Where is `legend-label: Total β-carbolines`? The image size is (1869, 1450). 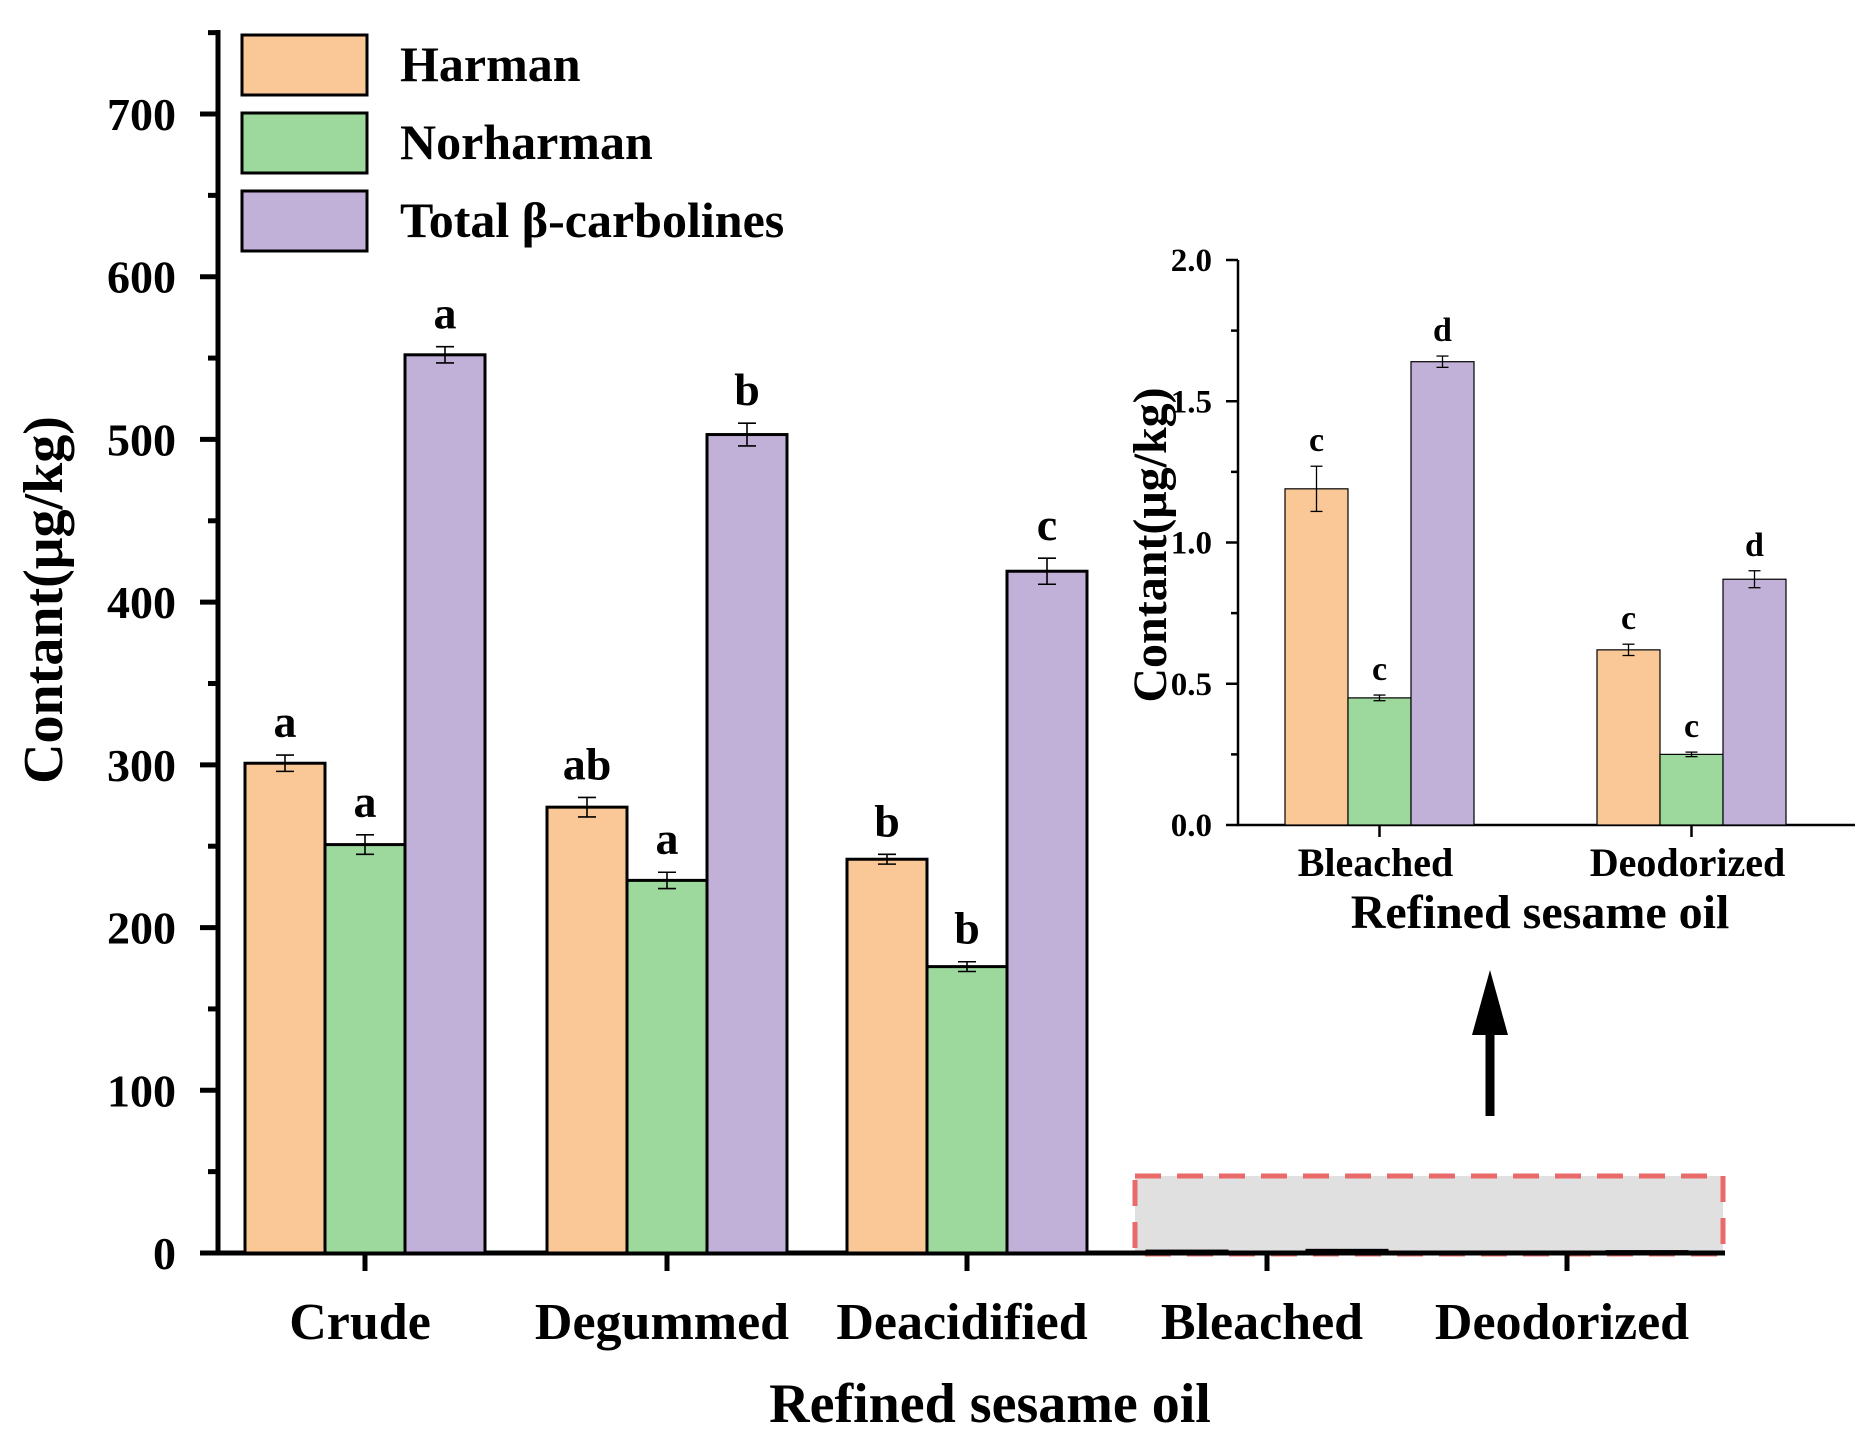
legend-label: Total β-carbolines is located at coordinates (592, 220).